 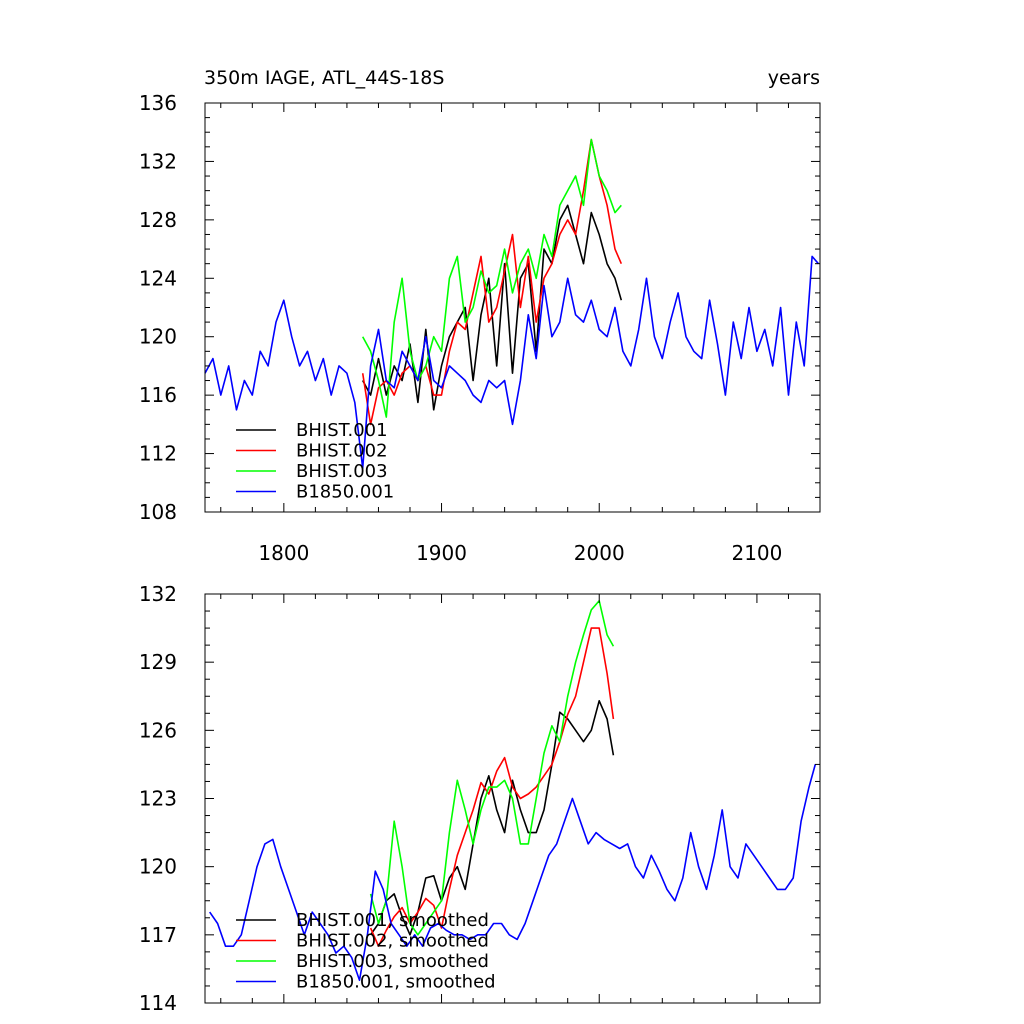 I want to click on series-line-bhist-002-smoothed, so click(x=492, y=787).